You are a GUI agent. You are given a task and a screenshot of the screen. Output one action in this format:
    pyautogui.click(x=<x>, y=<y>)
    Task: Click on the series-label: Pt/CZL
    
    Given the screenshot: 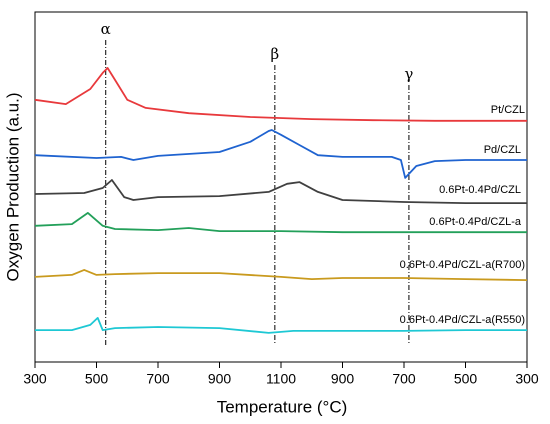 What is the action you would take?
    pyautogui.click(x=508, y=110)
    